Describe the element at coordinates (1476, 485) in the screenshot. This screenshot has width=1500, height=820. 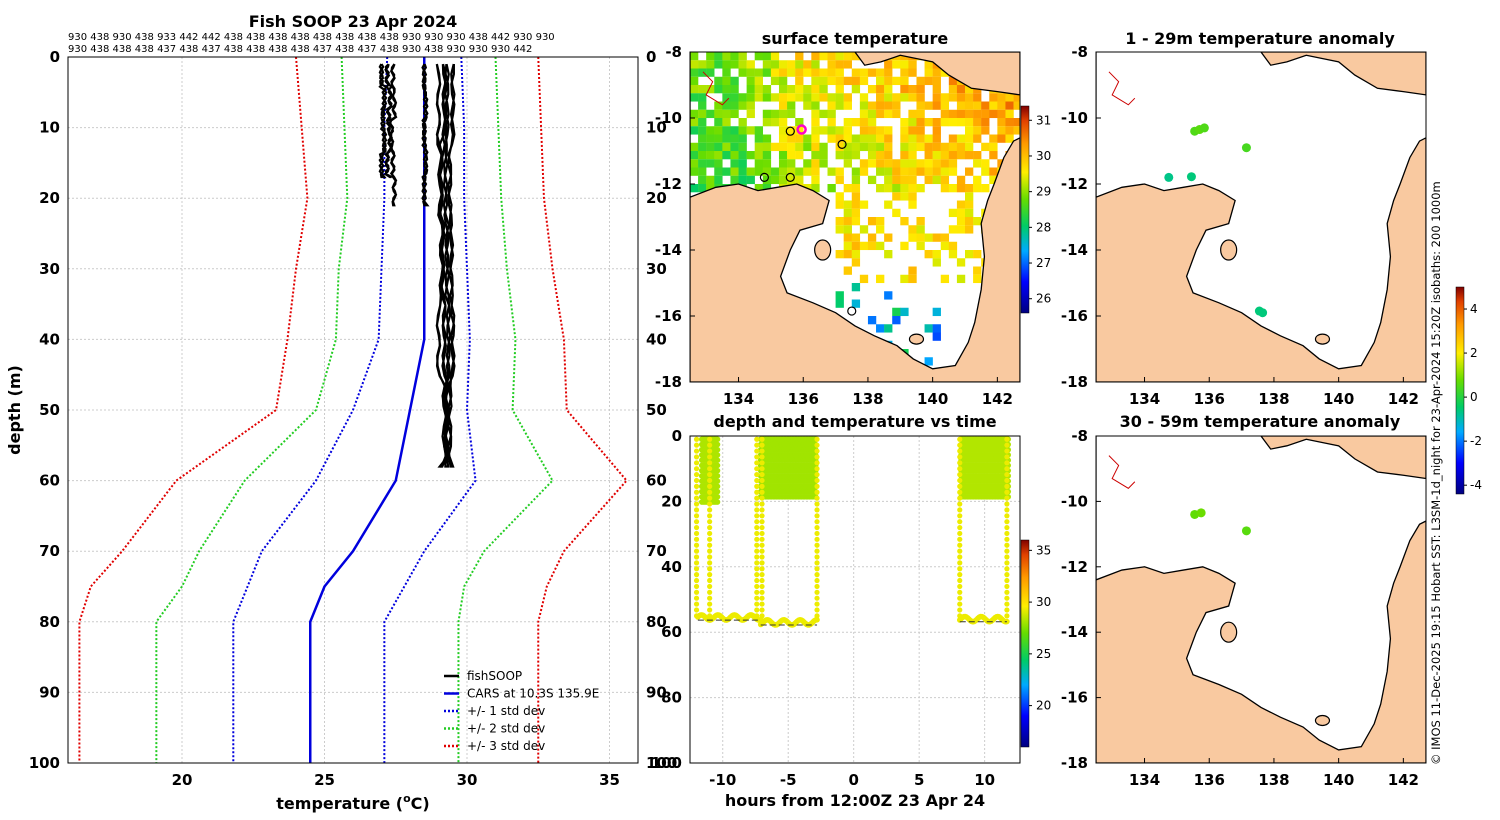
I see `colorbar-tick-label: -4` at that location.